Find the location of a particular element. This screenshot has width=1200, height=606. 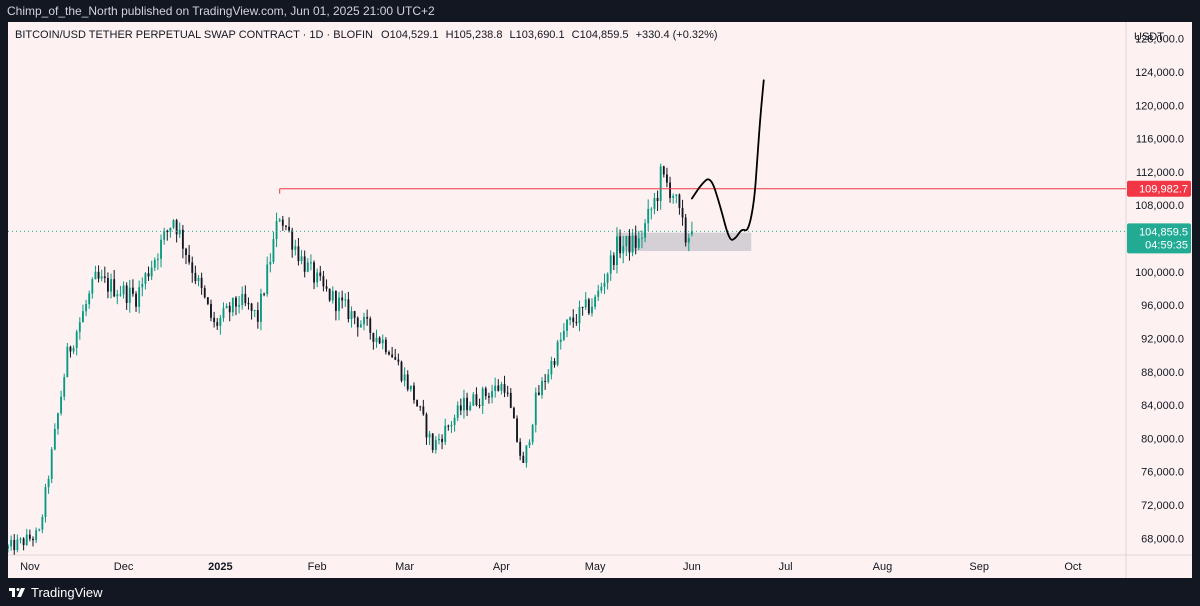

price-tick-label: 80,000.0 is located at coordinates (1162, 439).